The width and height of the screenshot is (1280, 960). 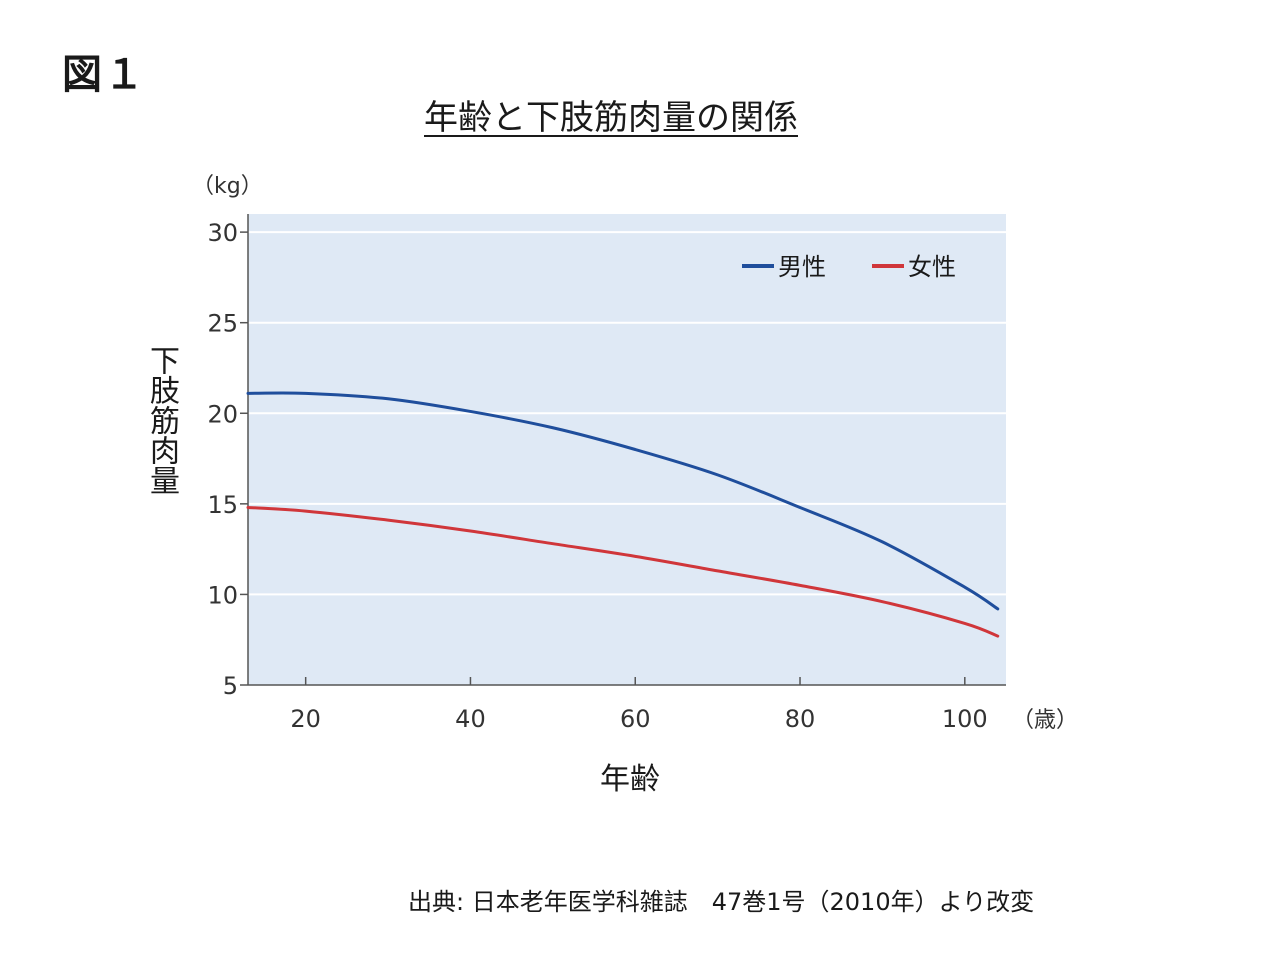 What do you see at coordinates (222, 324) in the screenshot?
I see `y-tick-label: 25` at bounding box center [222, 324].